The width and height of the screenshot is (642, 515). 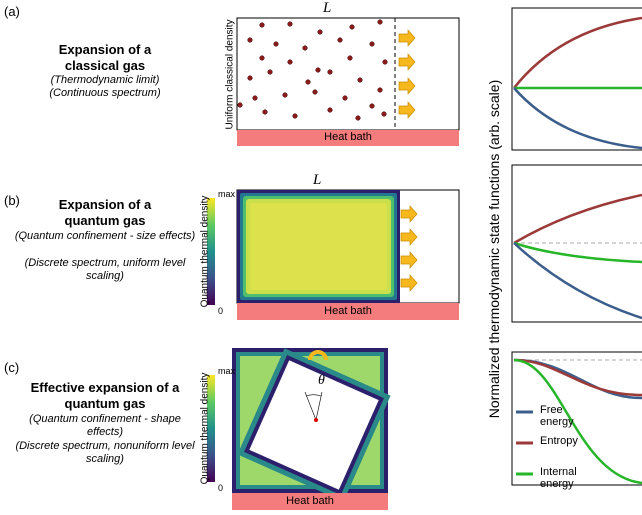 I want to click on panel-note: (Quantum confinement - size effects), so click(x=105, y=236).